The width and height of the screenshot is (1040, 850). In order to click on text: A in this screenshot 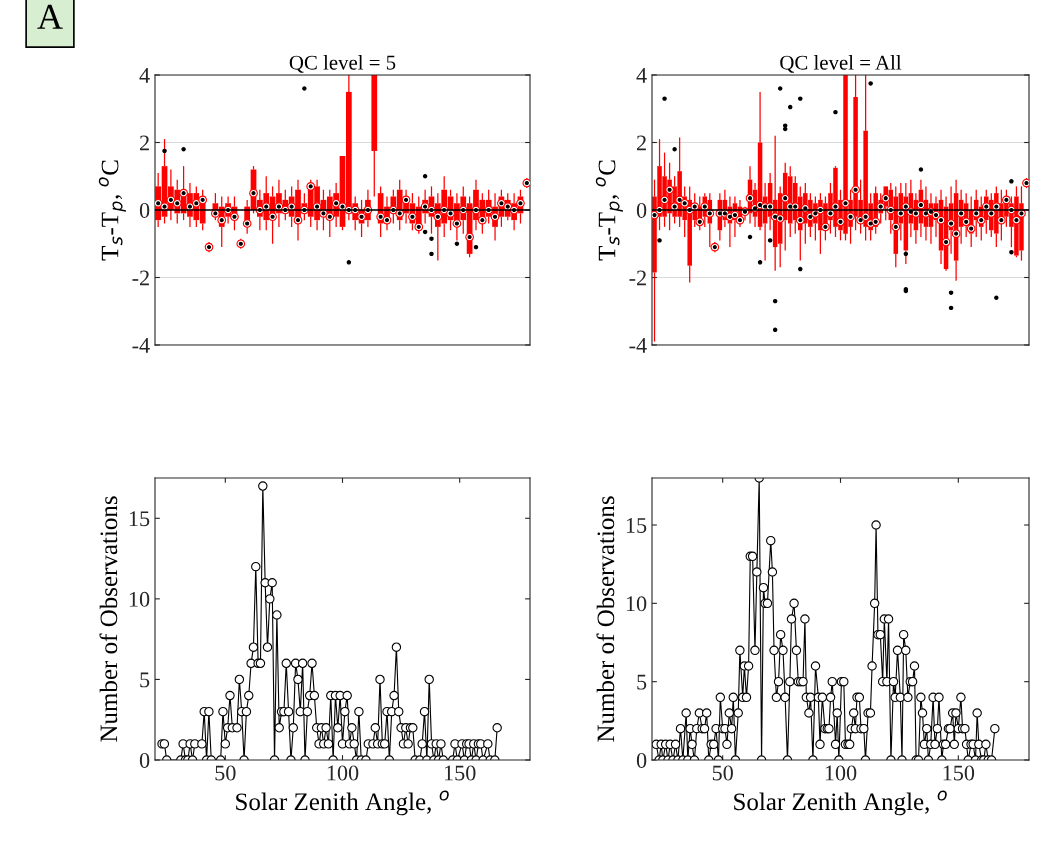, I will do `click(50, 16)`.